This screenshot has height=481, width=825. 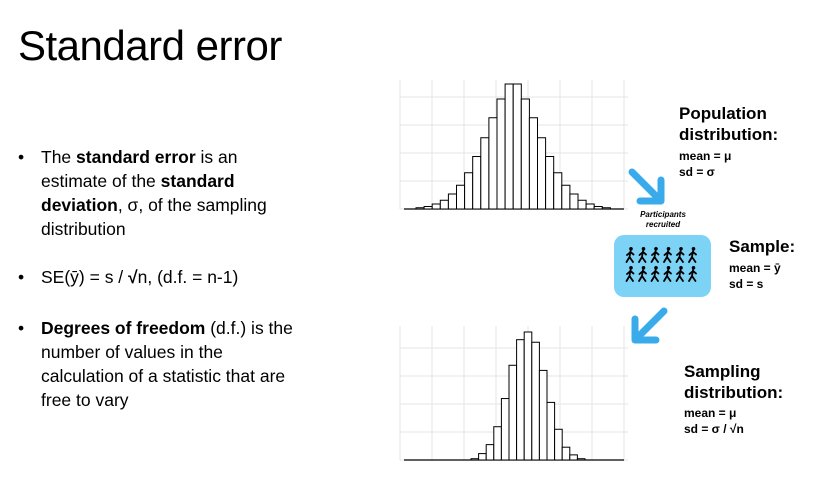 I want to click on bullet-text: SE(ȳ) = s / √n, (d.f. = n-1), so click(x=172, y=277).